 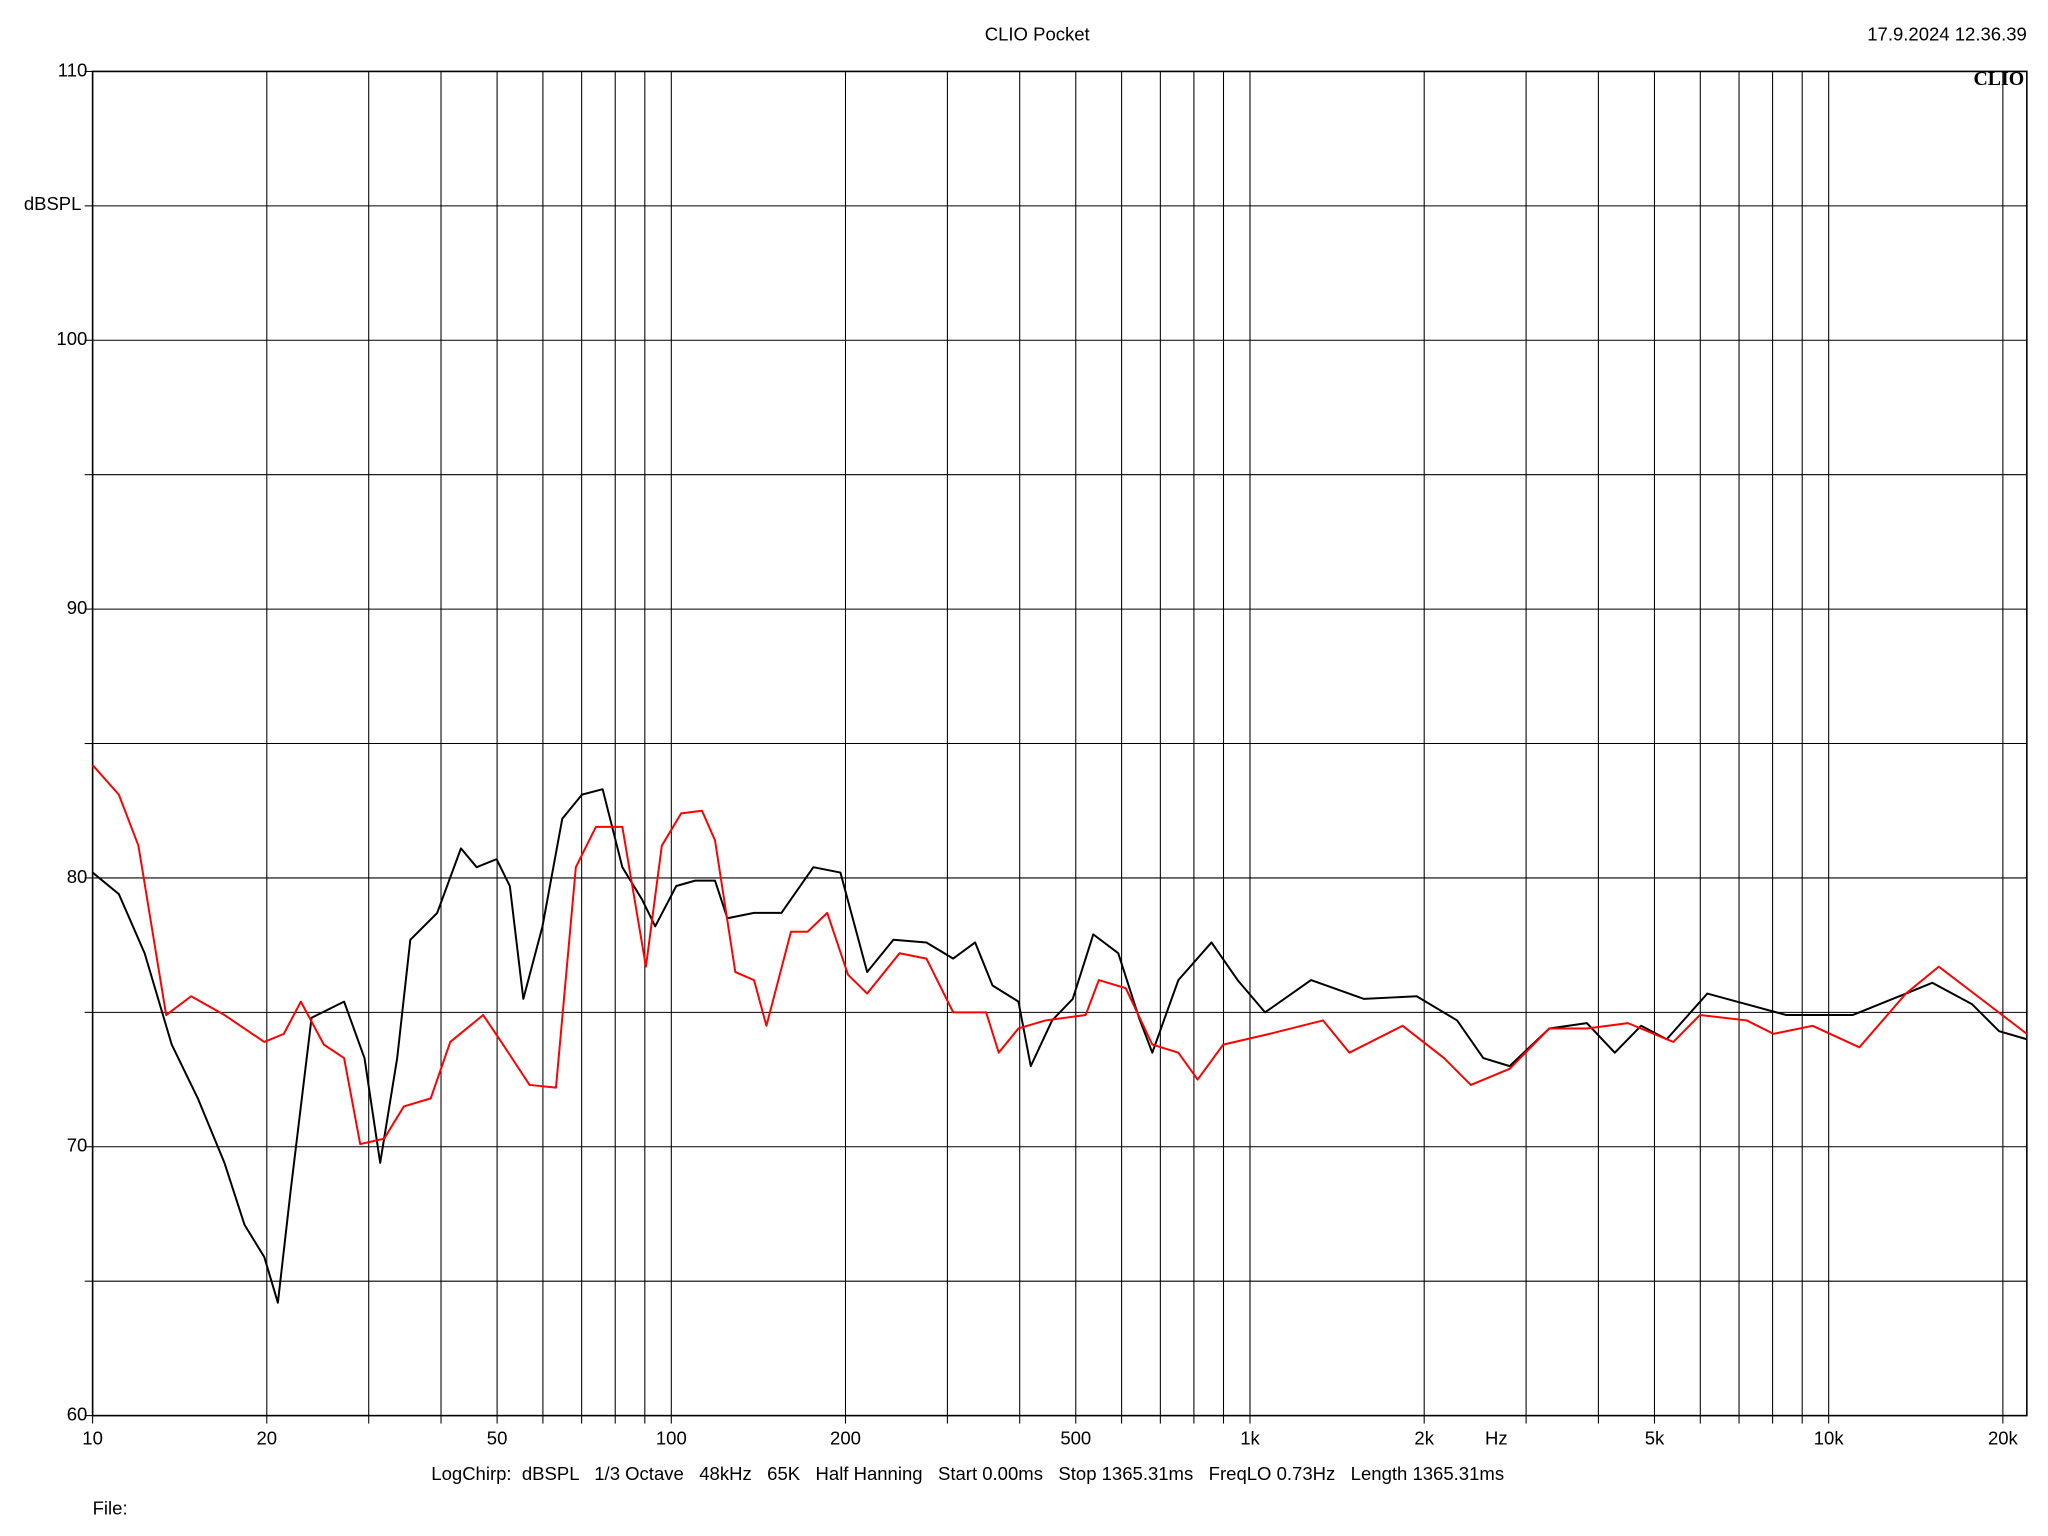 I want to click on x-tick-label: 5k, so click(x=1655, y=1437).